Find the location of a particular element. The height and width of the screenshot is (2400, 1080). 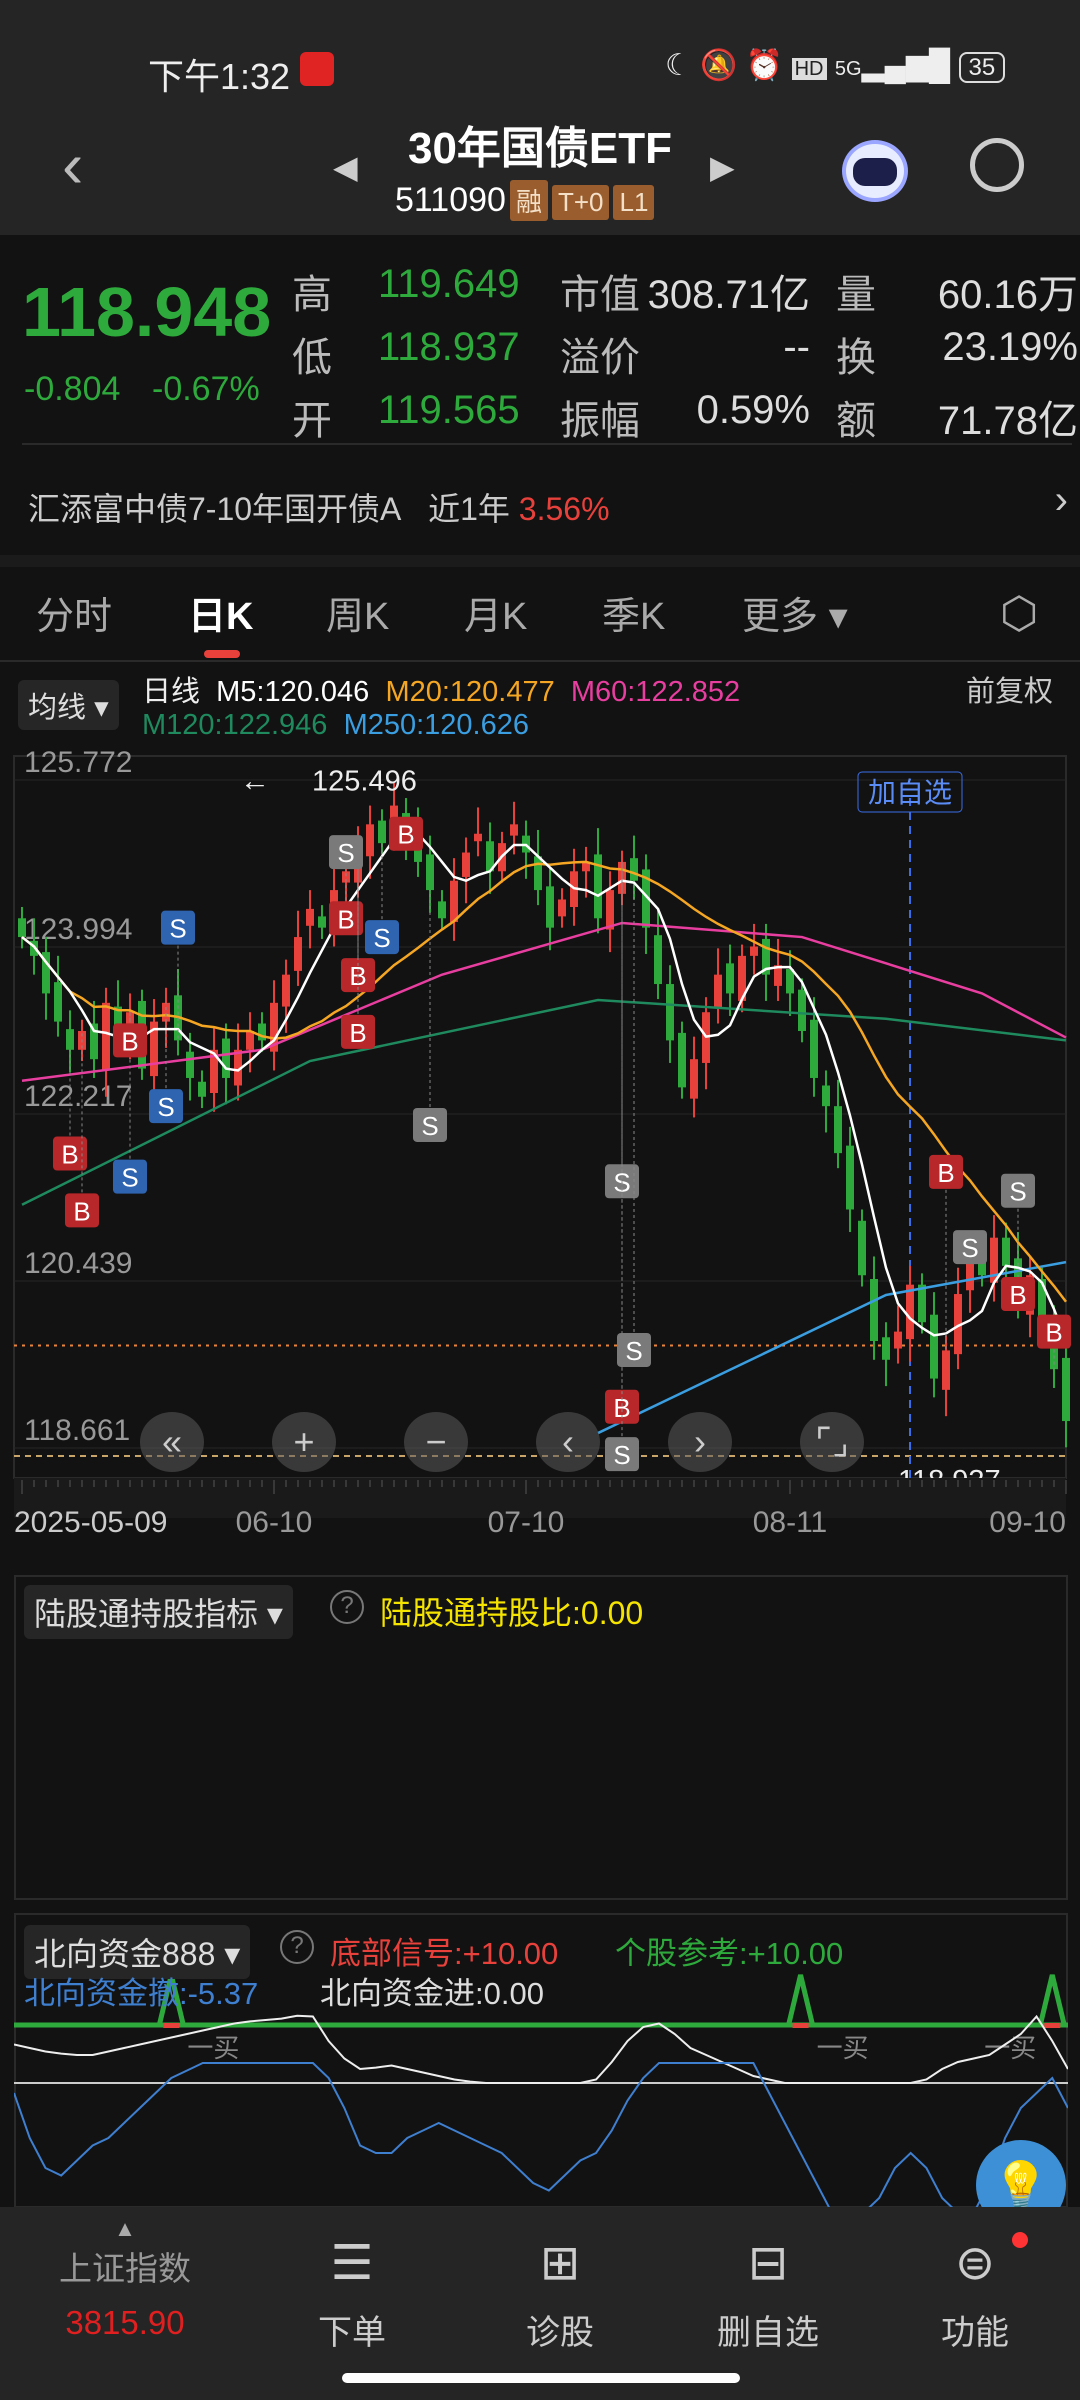

home-indicator is located at coordinates (541, 2378).